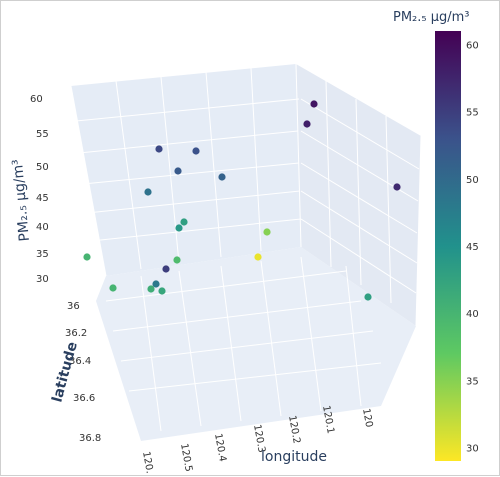 The height and width of the screenshot is (477, 500). I want to click on colorbar-tick: 40, so click(472, 314).